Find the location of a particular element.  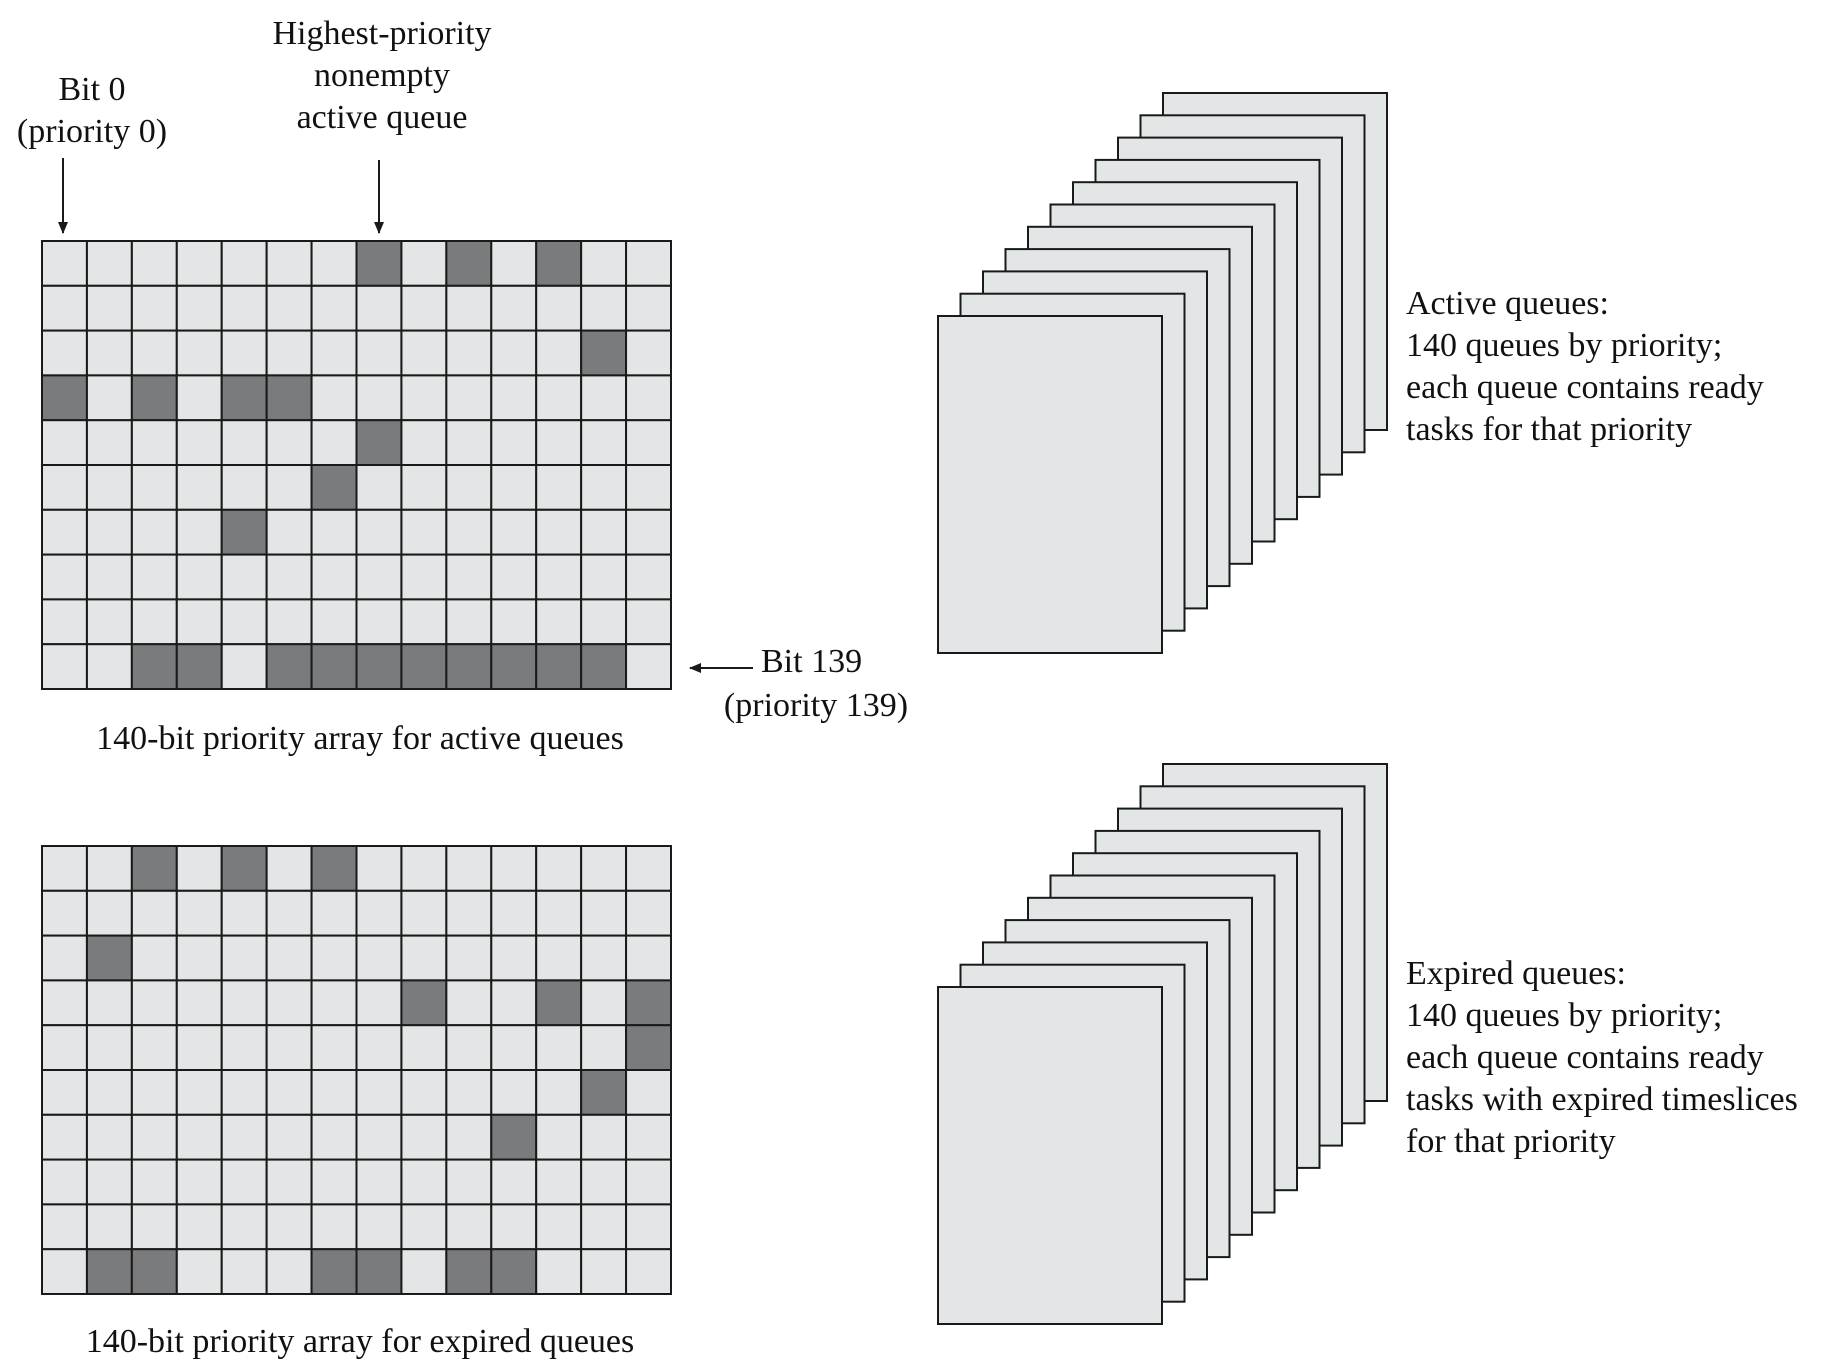

bit0-label: Bit 0 is located at coordinates (91, 89).